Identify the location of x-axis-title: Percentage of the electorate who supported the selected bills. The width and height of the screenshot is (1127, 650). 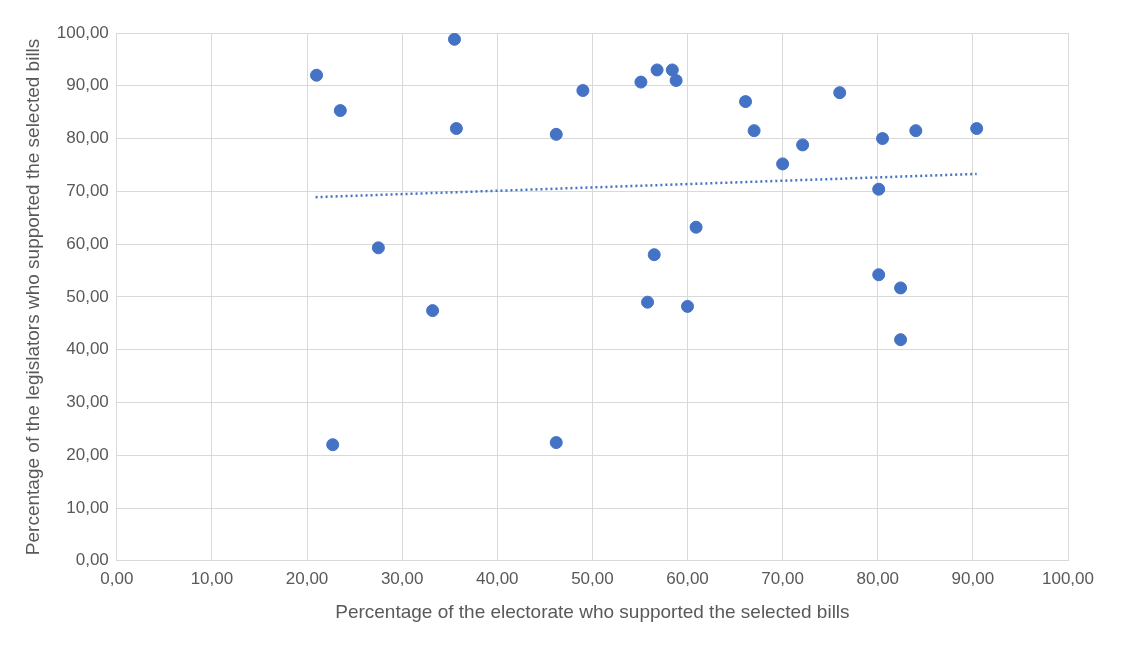
(592, 611).